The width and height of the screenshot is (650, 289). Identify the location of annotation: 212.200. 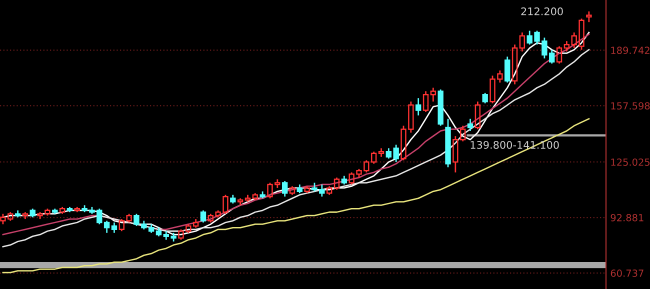
(542, 11).